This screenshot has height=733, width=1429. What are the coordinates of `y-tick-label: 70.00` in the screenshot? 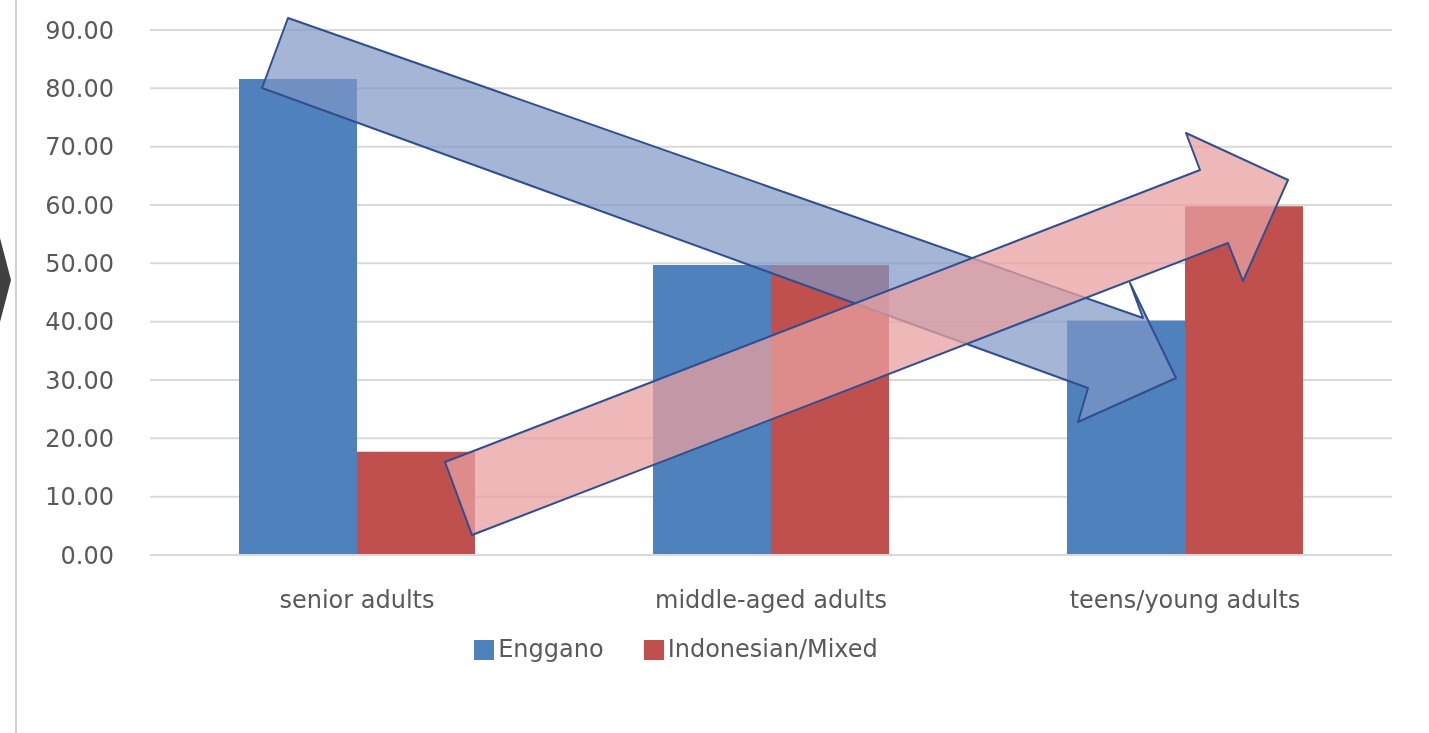 It's located at (79, 147).